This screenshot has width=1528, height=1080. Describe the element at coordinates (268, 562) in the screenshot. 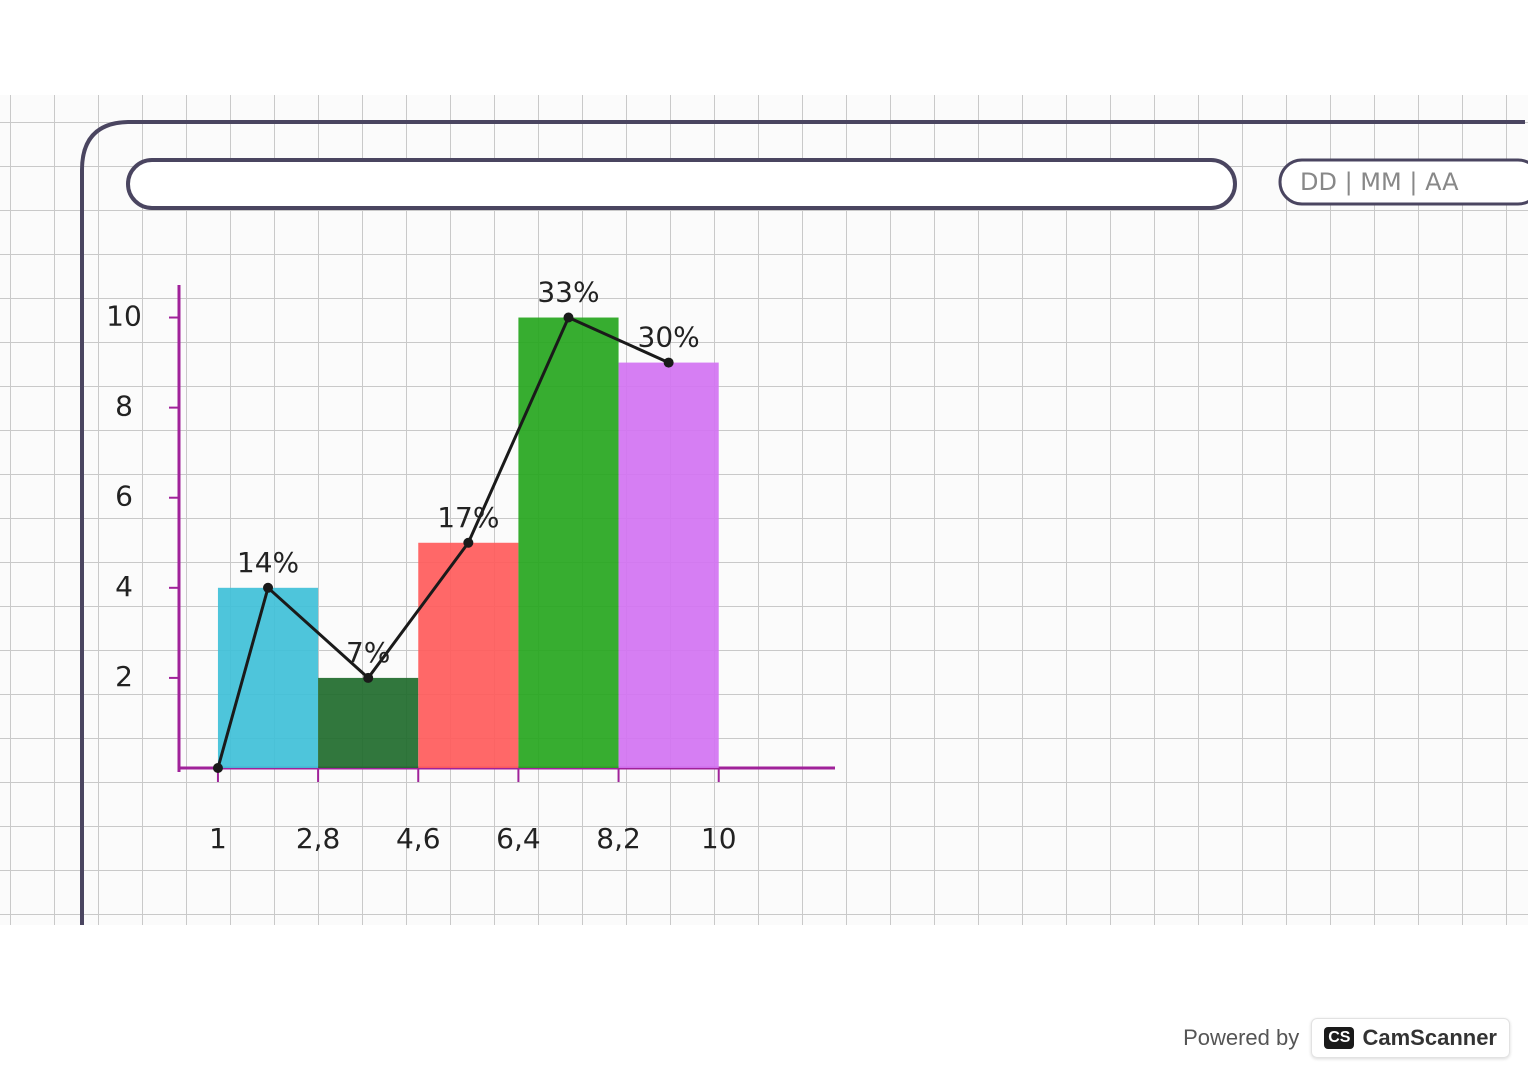

I see `percent-label: 14%` at that location.